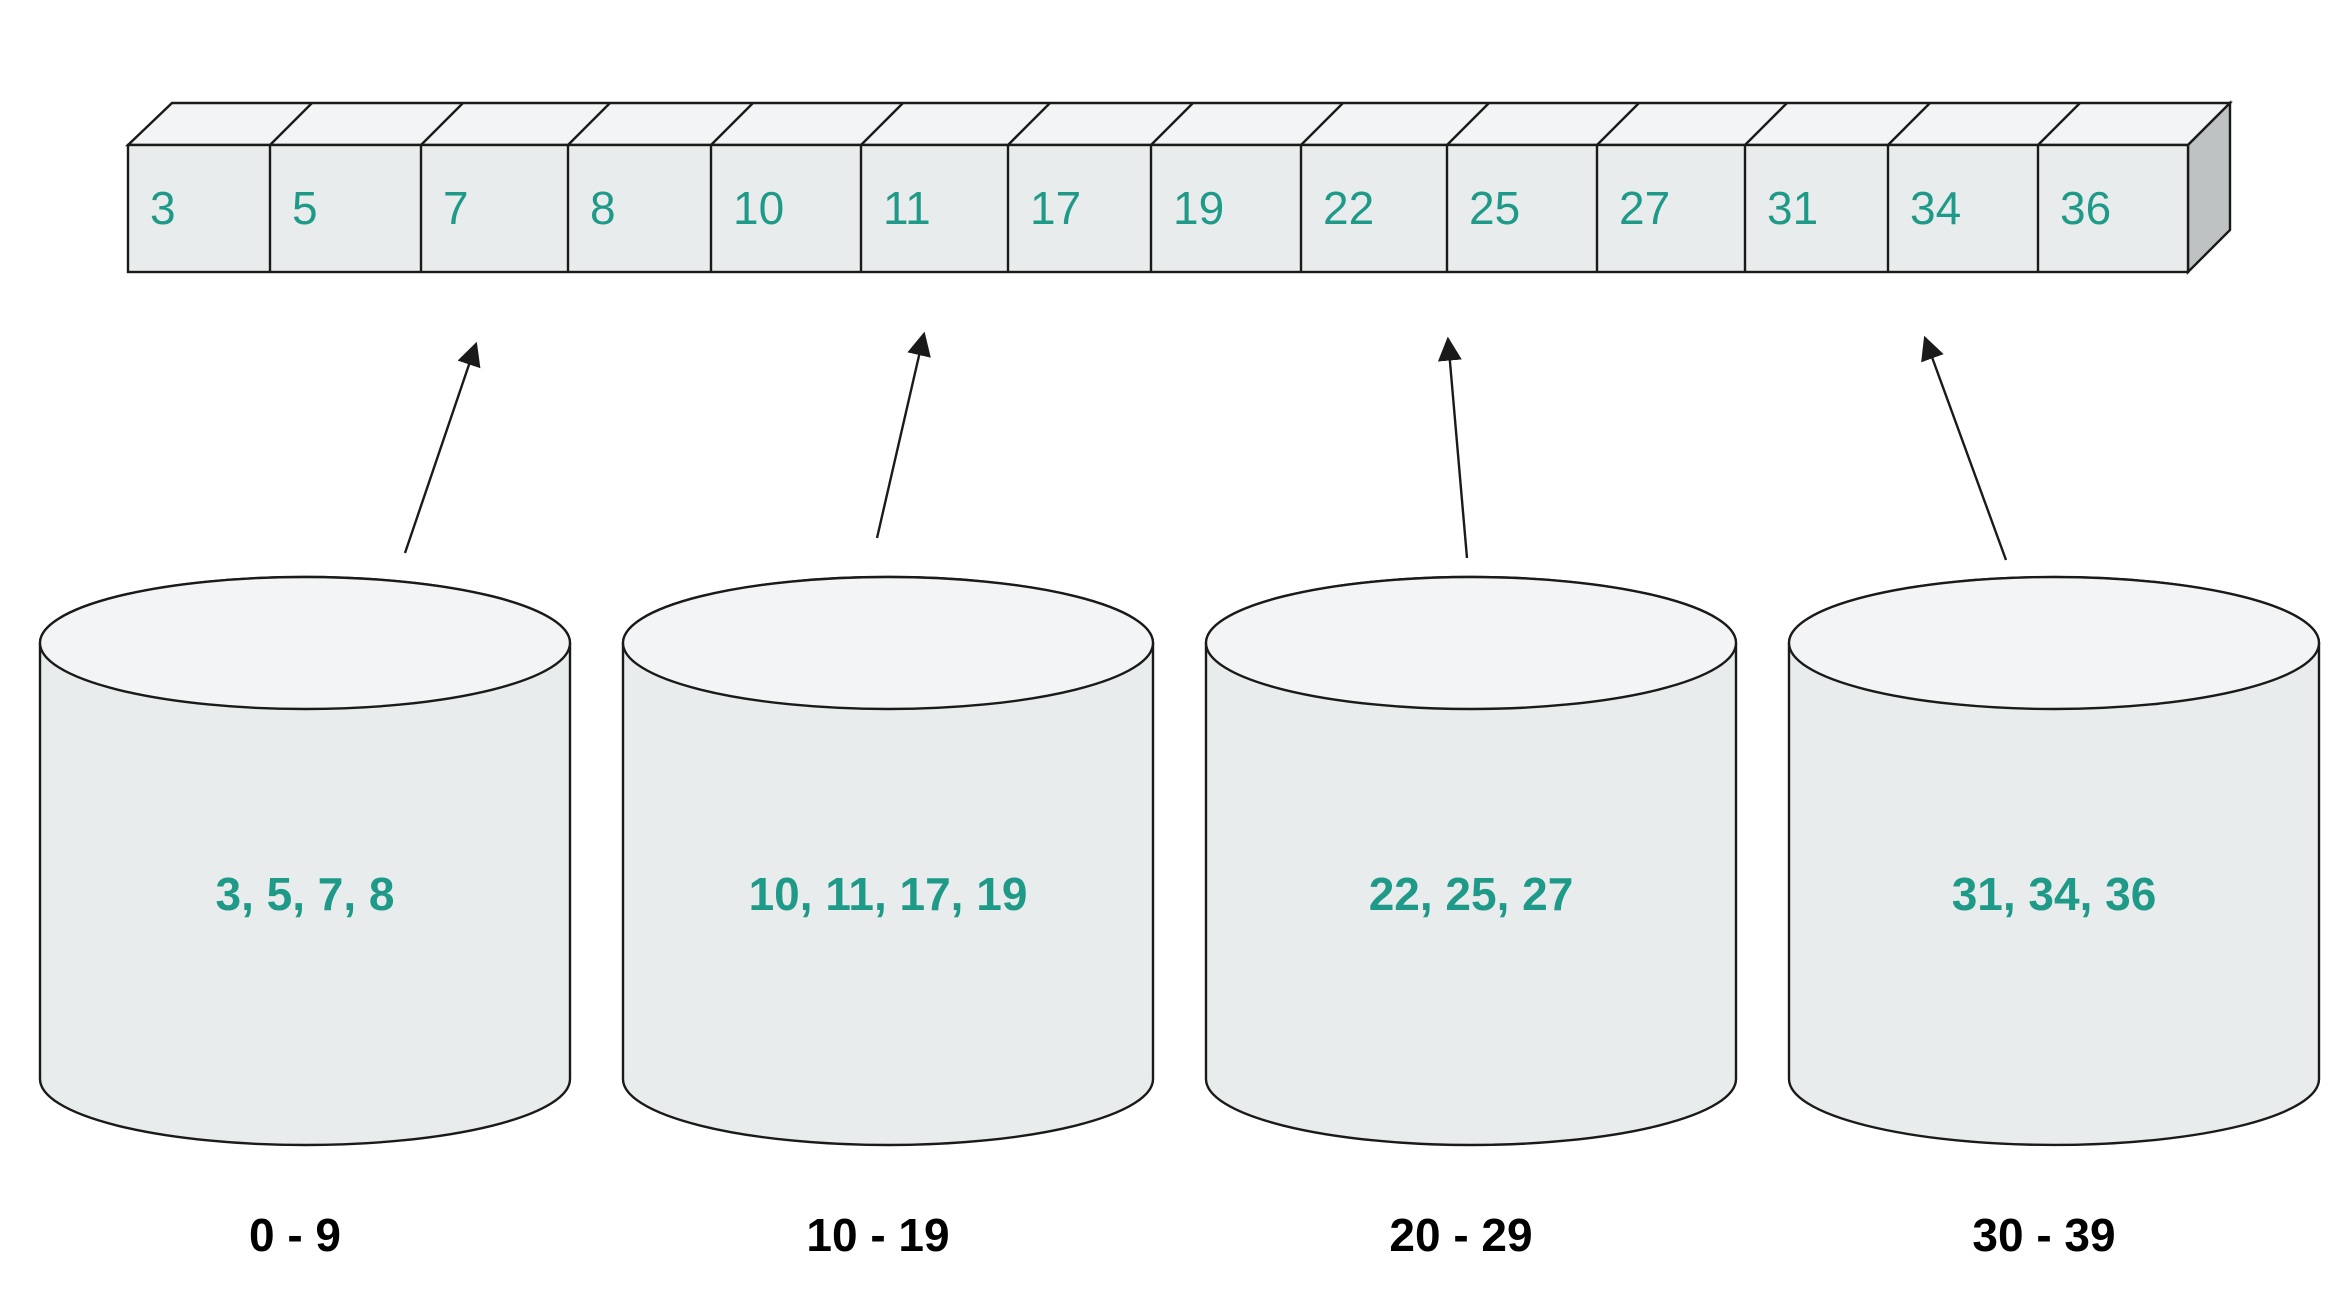 The image size is (2348, 1316). I want to click on array-cell-value: 8, so click(603, 208).